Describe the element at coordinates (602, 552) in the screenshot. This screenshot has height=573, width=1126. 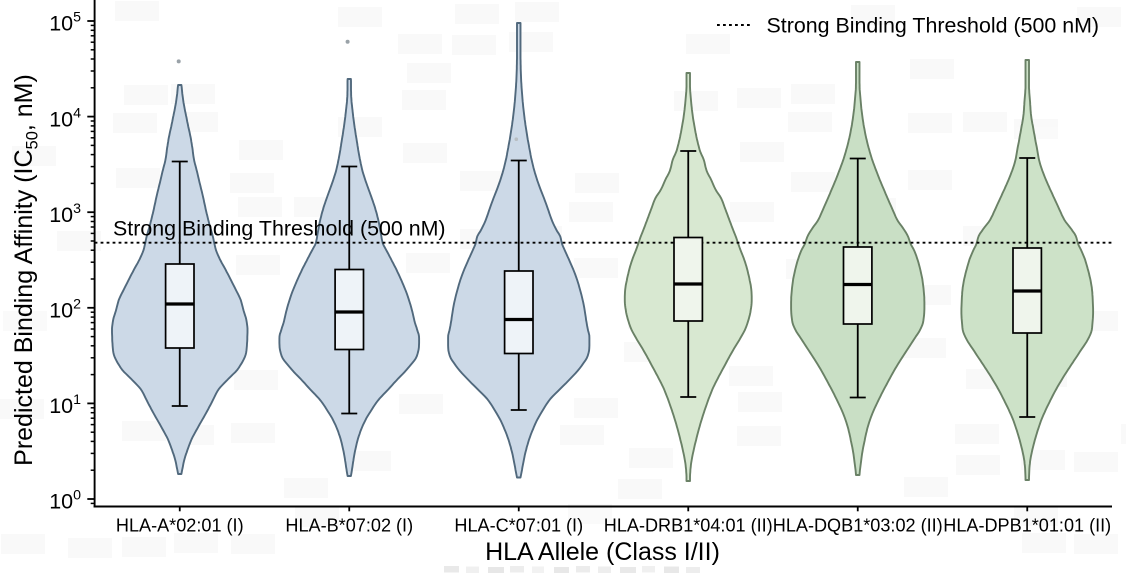
I see `svg-text: HLA Allele (Class I/II)` at that location.